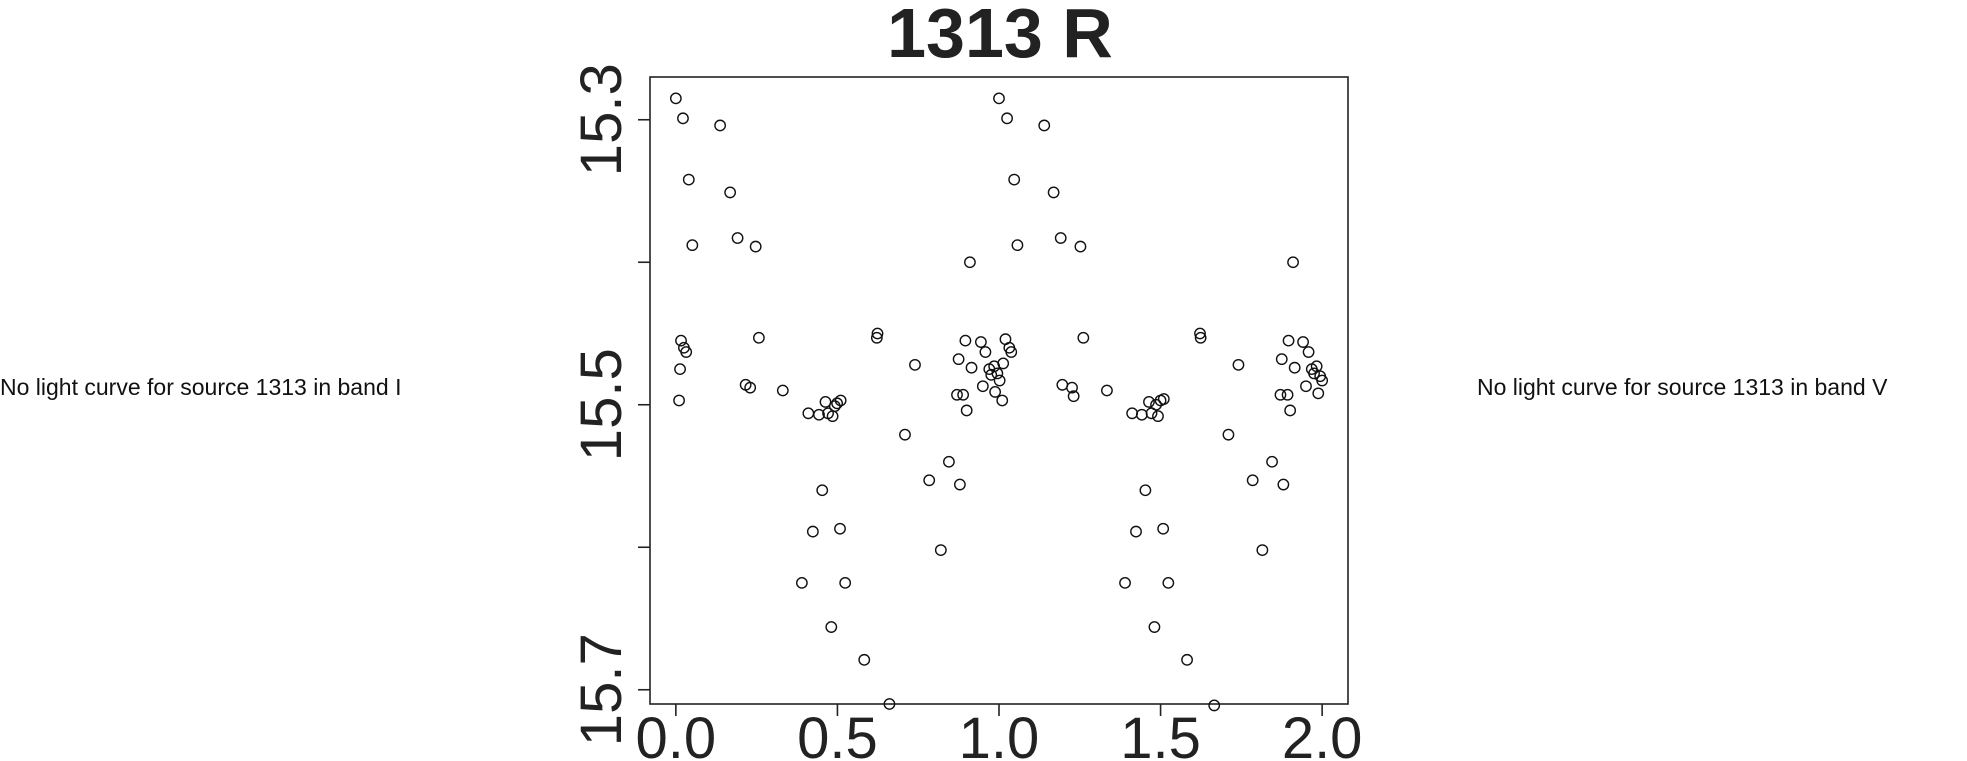 This screenshot has height=761, width=1967. Describe the element at coordinates (1000, 36) in the screenshot. I see `chart-title: 1313 R` at that location.